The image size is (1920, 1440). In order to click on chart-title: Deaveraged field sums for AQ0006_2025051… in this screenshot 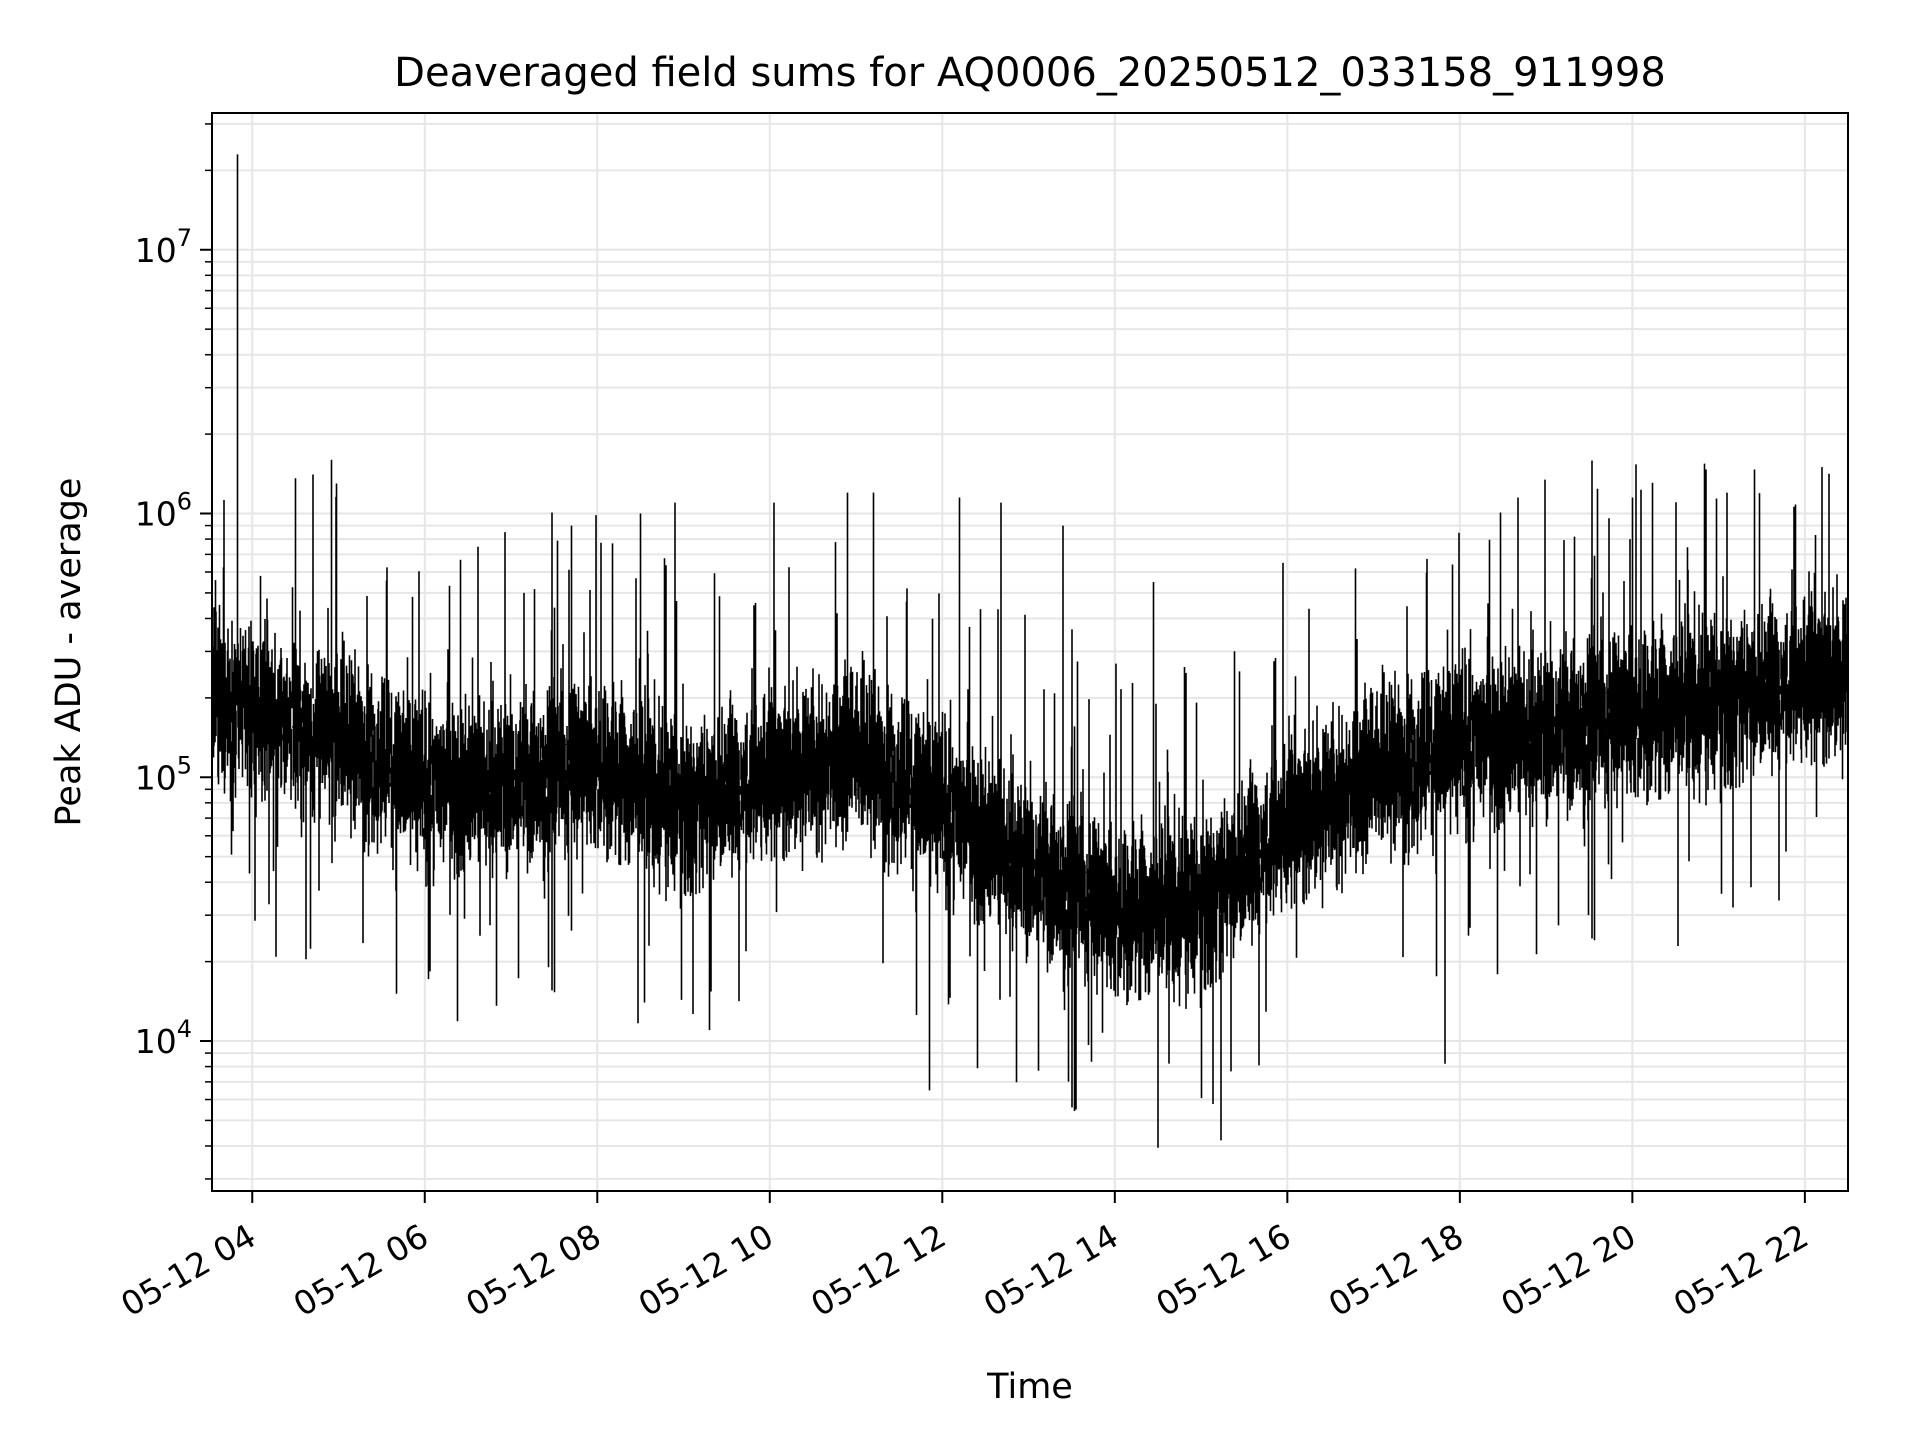, I will do `click(1030, 73)`.